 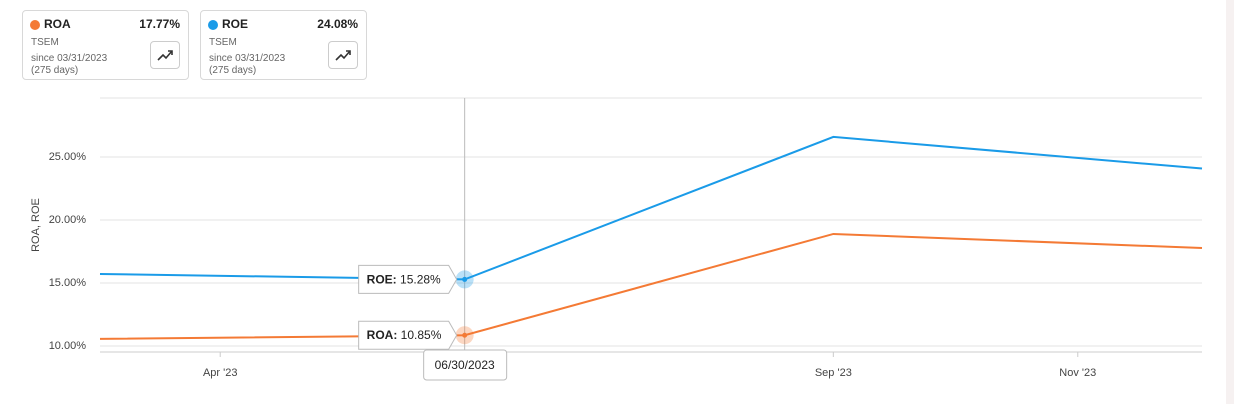 What do you see at coordinates (421, 335) in the screenshot?
I see `tooltip-value: 10.85%` at bounding box center [421, 335].